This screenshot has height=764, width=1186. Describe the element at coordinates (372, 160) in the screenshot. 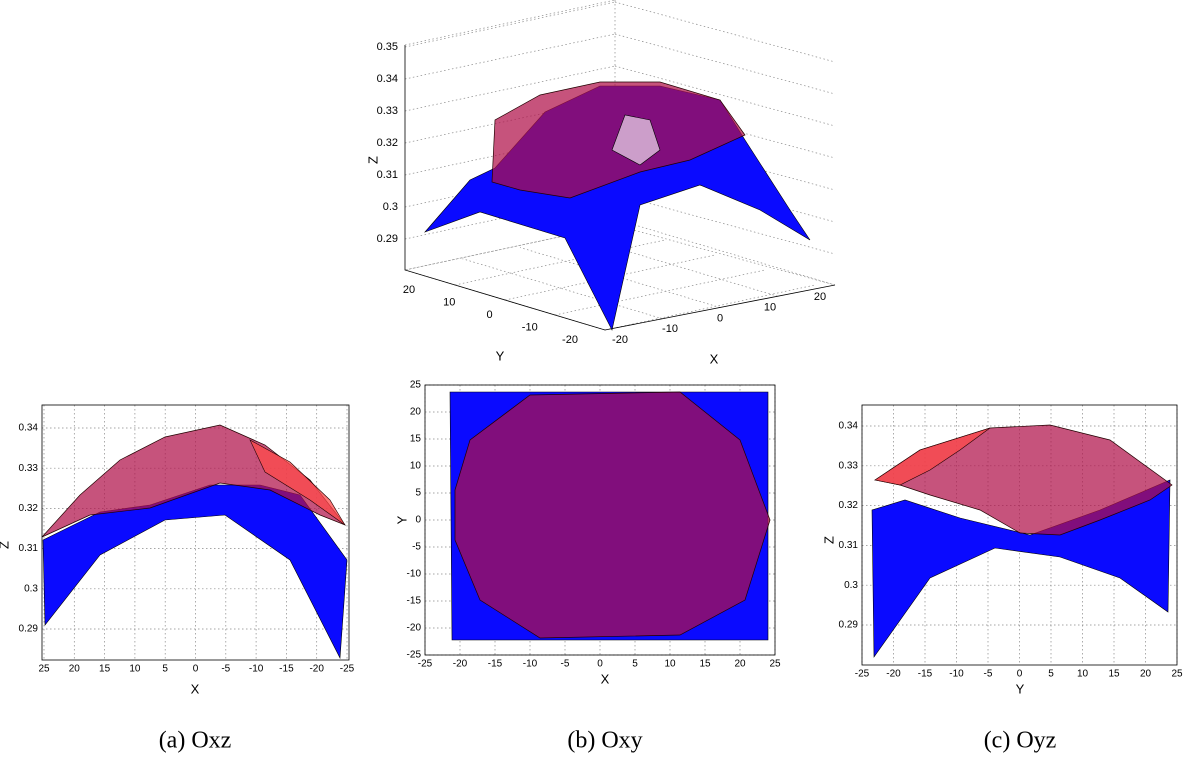

I see `z-axis-label: Z` at that location.